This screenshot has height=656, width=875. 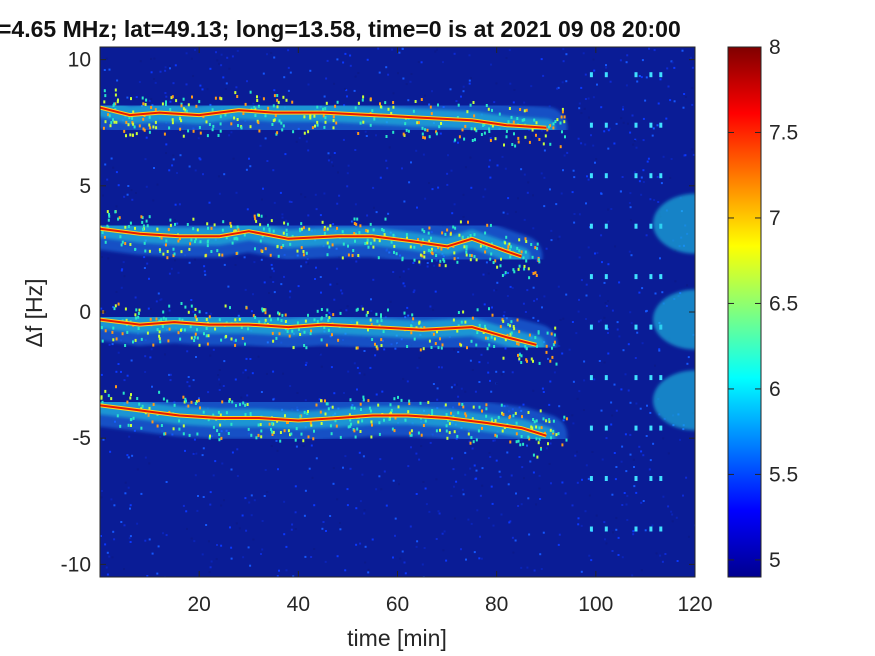 I want to click on colorbar-ticks: 55.566.577.58, so click(x=763, y=304).